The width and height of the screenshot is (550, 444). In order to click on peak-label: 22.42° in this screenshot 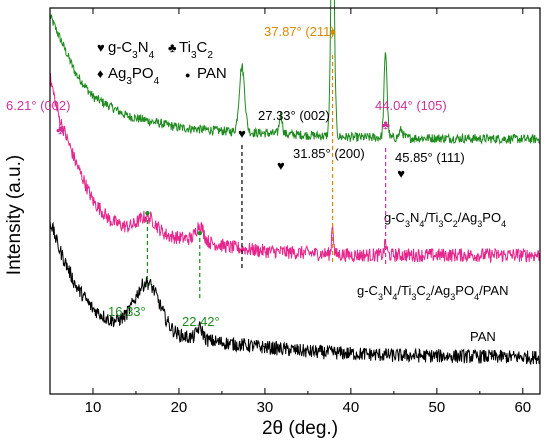, I will do `click(201, 321)`.